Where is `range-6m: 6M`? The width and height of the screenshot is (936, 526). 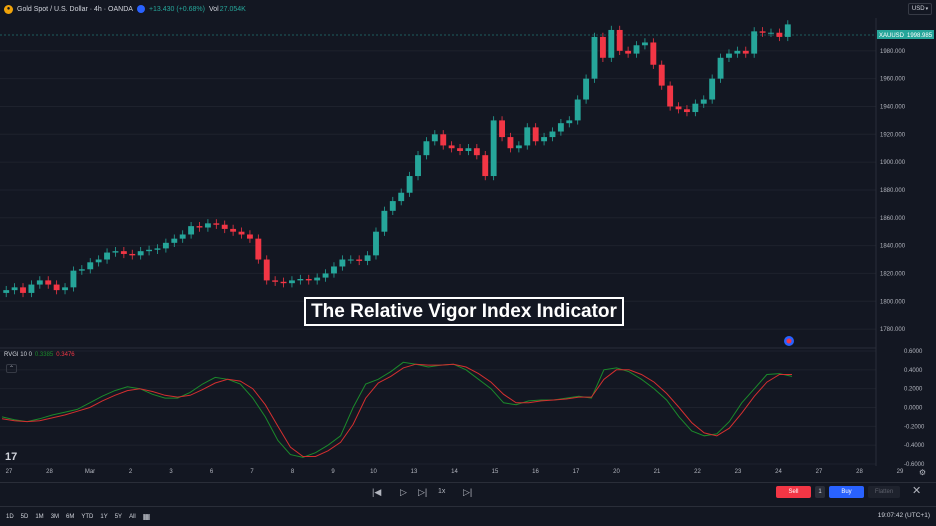
range-6m: 6M is located at coordinates (70, 516).